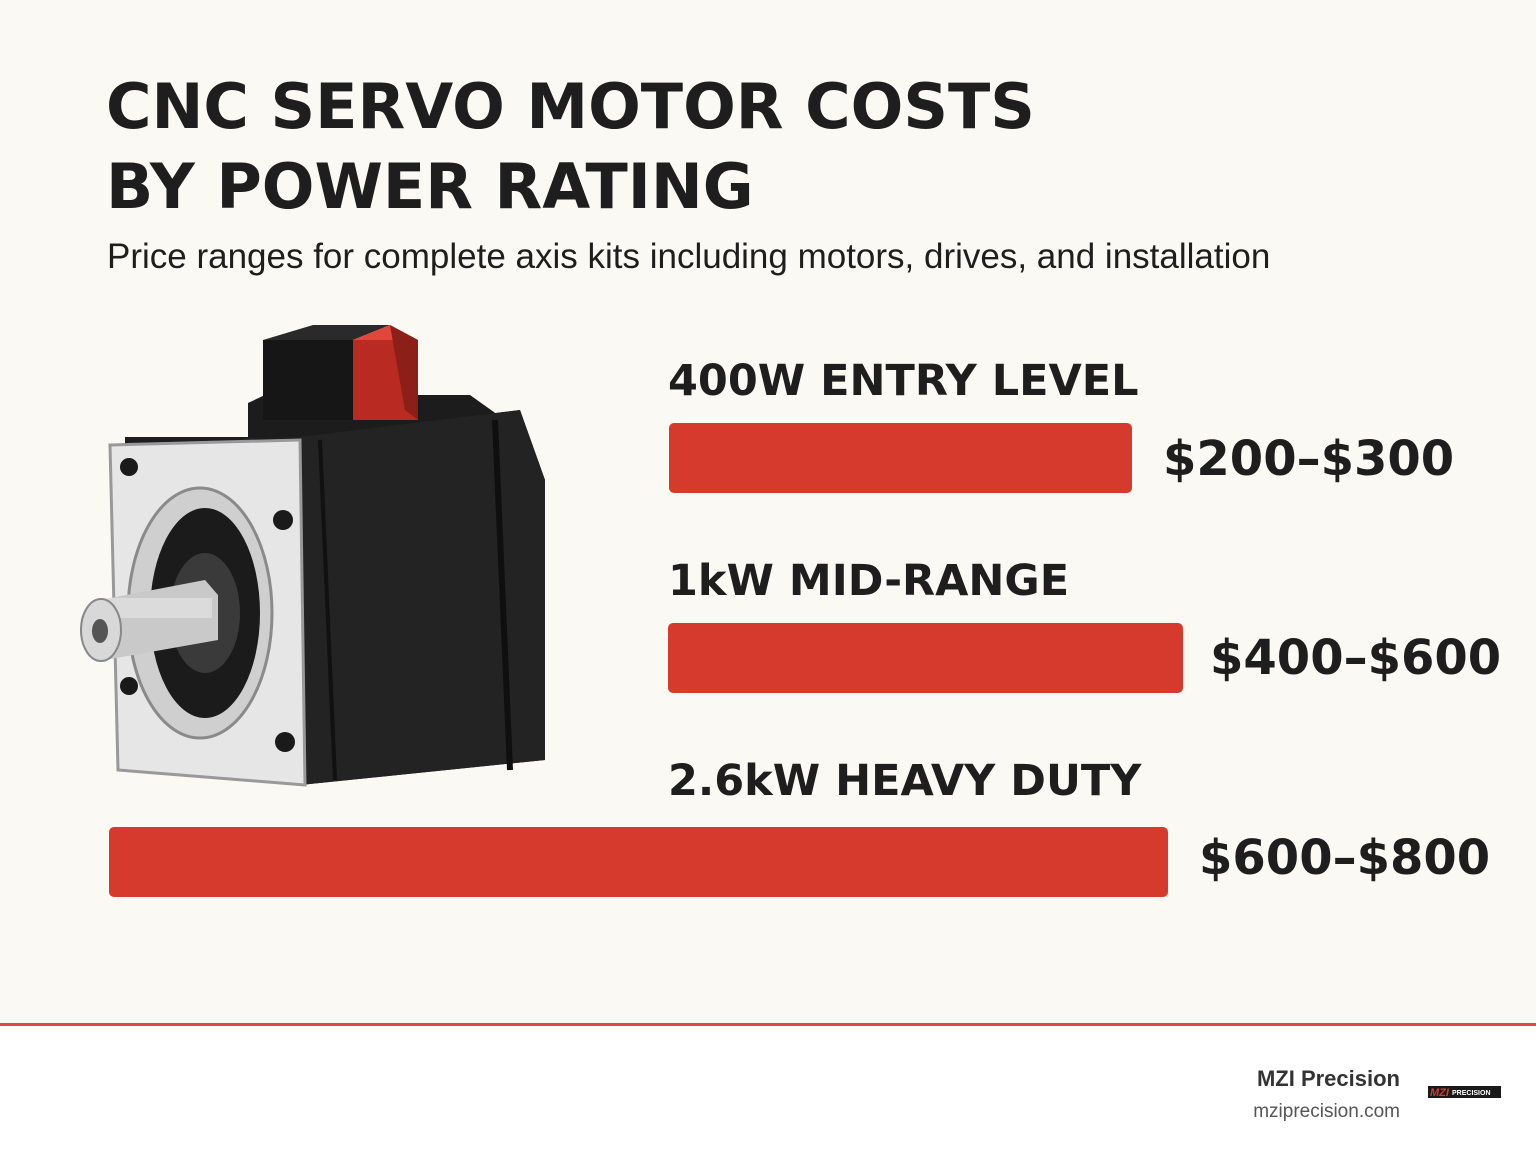 This screenshot has width=1536, height=1154. Describe the element at coordinates (1328, 1078) in the screenshot. I see `footer-brand: MZI Precision` at that location.